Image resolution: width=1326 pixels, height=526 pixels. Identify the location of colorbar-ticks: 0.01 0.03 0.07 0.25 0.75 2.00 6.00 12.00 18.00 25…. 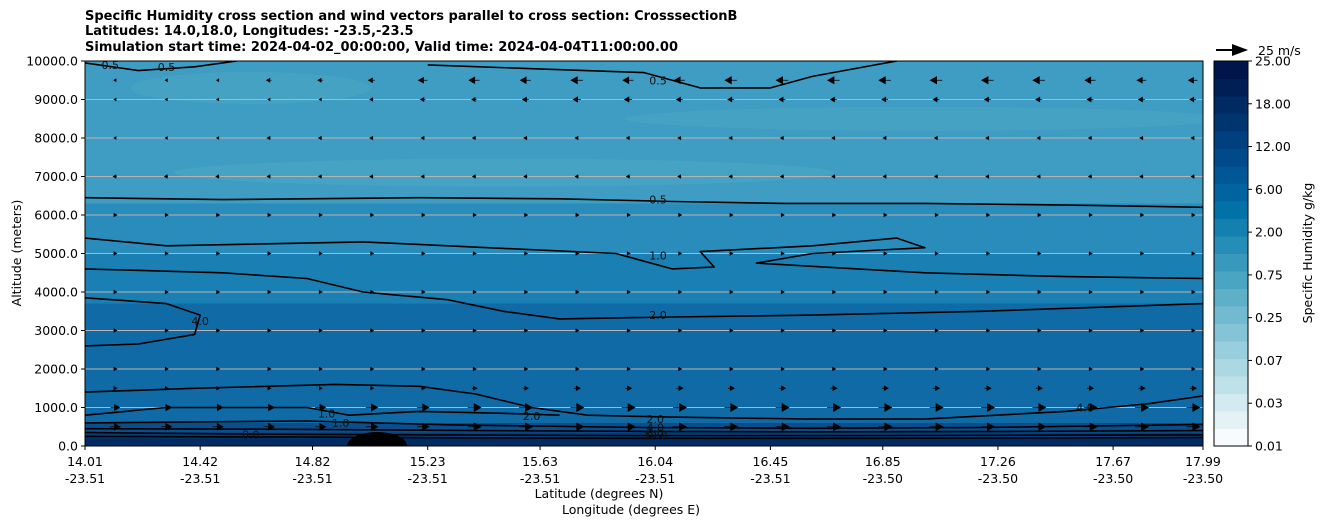
(1269, 254).